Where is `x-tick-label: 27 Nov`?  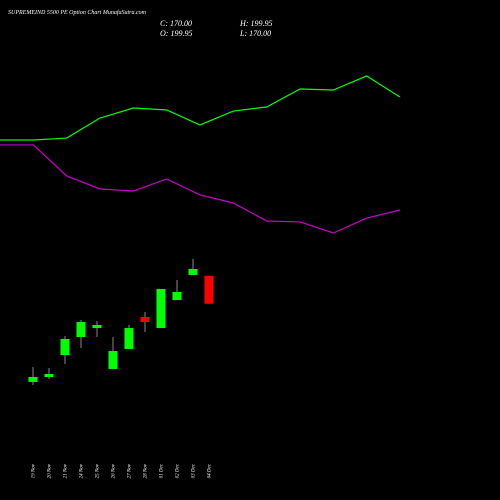 x-tick-label: 27 Nov is located at coordinates (130, 470).